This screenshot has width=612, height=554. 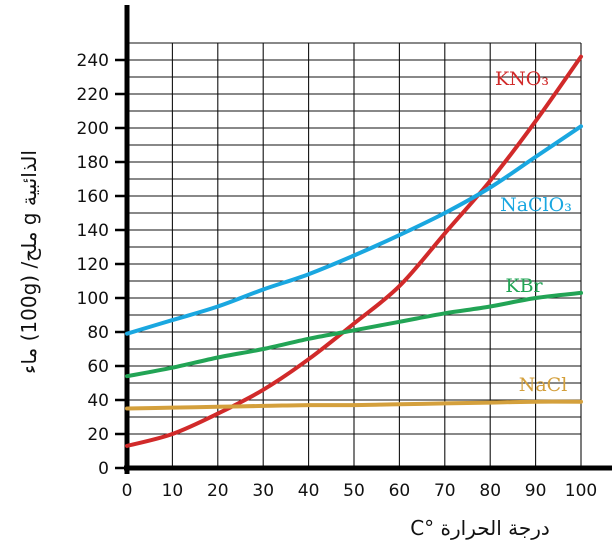 I want to click on y-tick-label: 60, so click(x=98, y=367).